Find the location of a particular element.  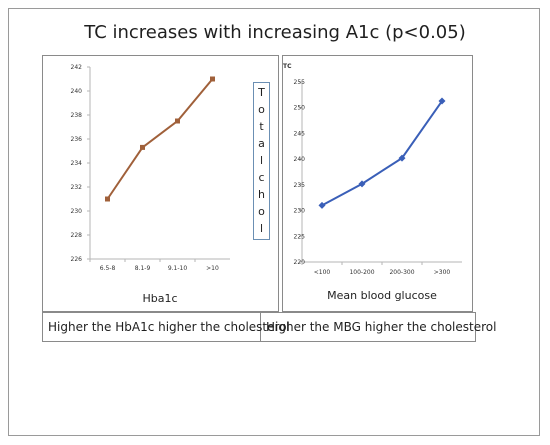

right-x-axis-label: Mean blood glucose is located at coordinates (382, 295).